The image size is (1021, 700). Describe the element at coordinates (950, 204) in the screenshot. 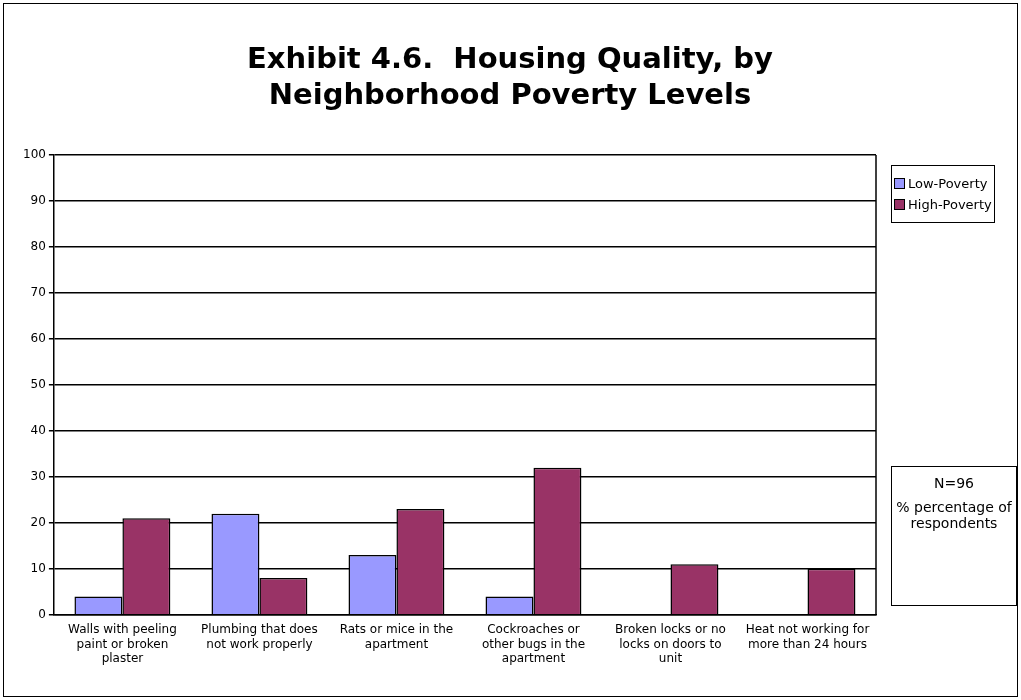

I see `legend-label: High-Poverty` at that location.